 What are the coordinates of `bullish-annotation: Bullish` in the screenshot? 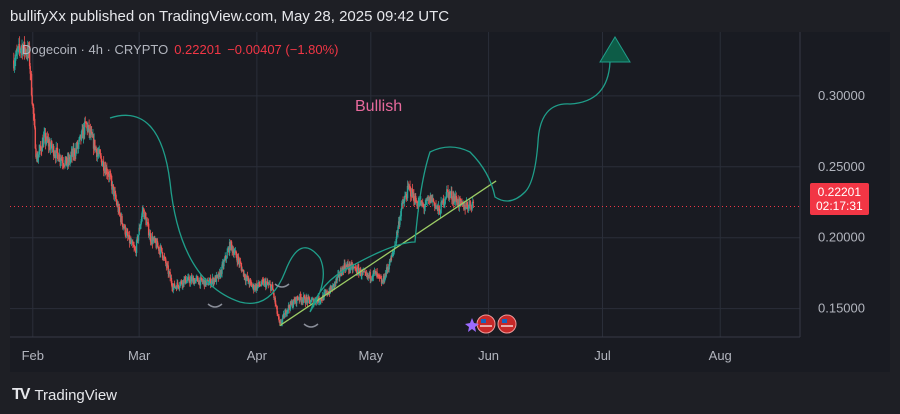 It's located at (379, 106).